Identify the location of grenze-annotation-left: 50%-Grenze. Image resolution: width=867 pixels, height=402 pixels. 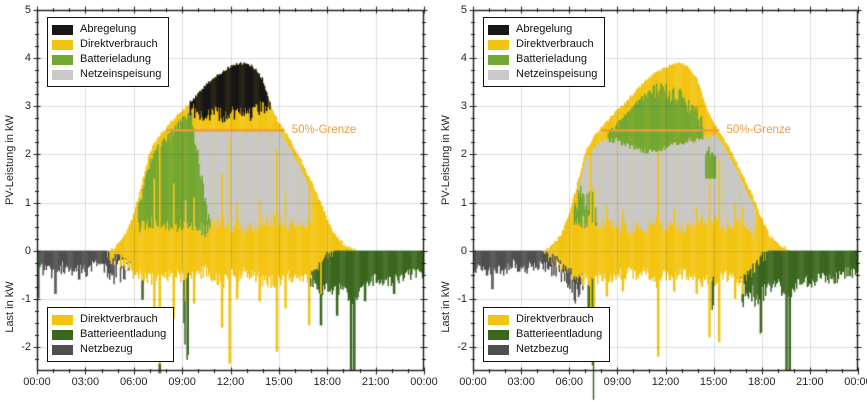
(324, 130).